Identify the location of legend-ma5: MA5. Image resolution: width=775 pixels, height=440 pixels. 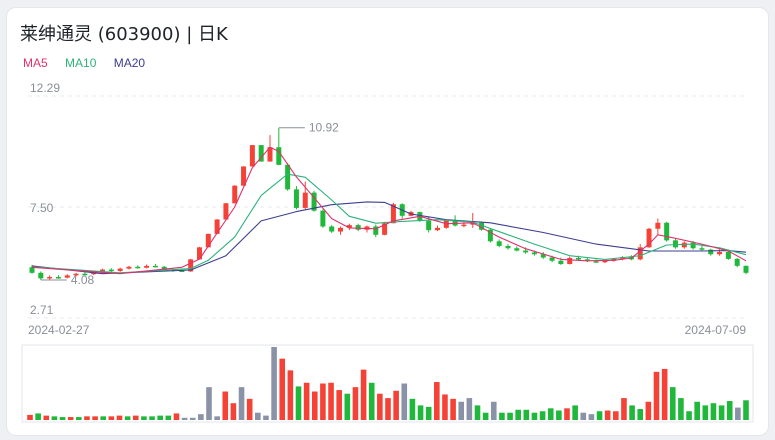
(35, 63).